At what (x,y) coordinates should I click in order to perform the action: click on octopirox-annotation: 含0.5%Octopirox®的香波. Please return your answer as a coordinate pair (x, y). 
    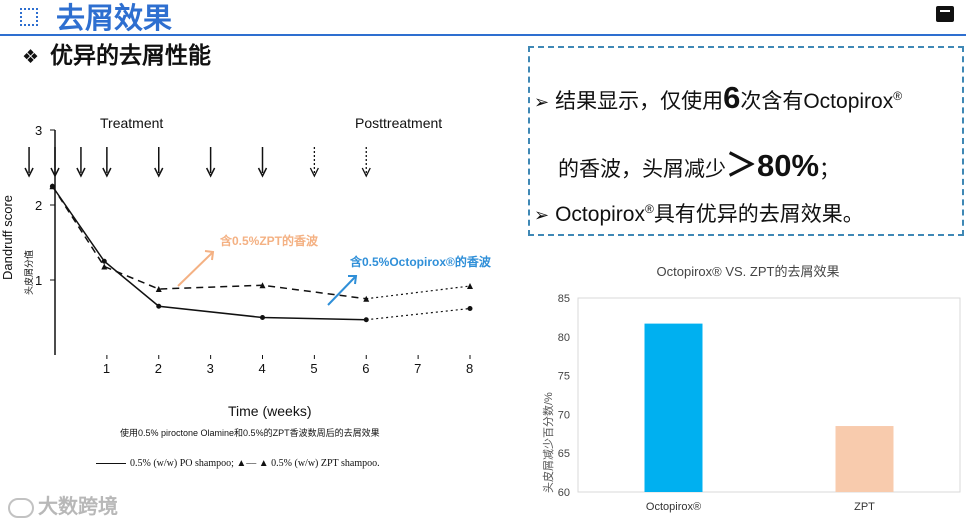
    Looking at the image, I should click on (421, 261).